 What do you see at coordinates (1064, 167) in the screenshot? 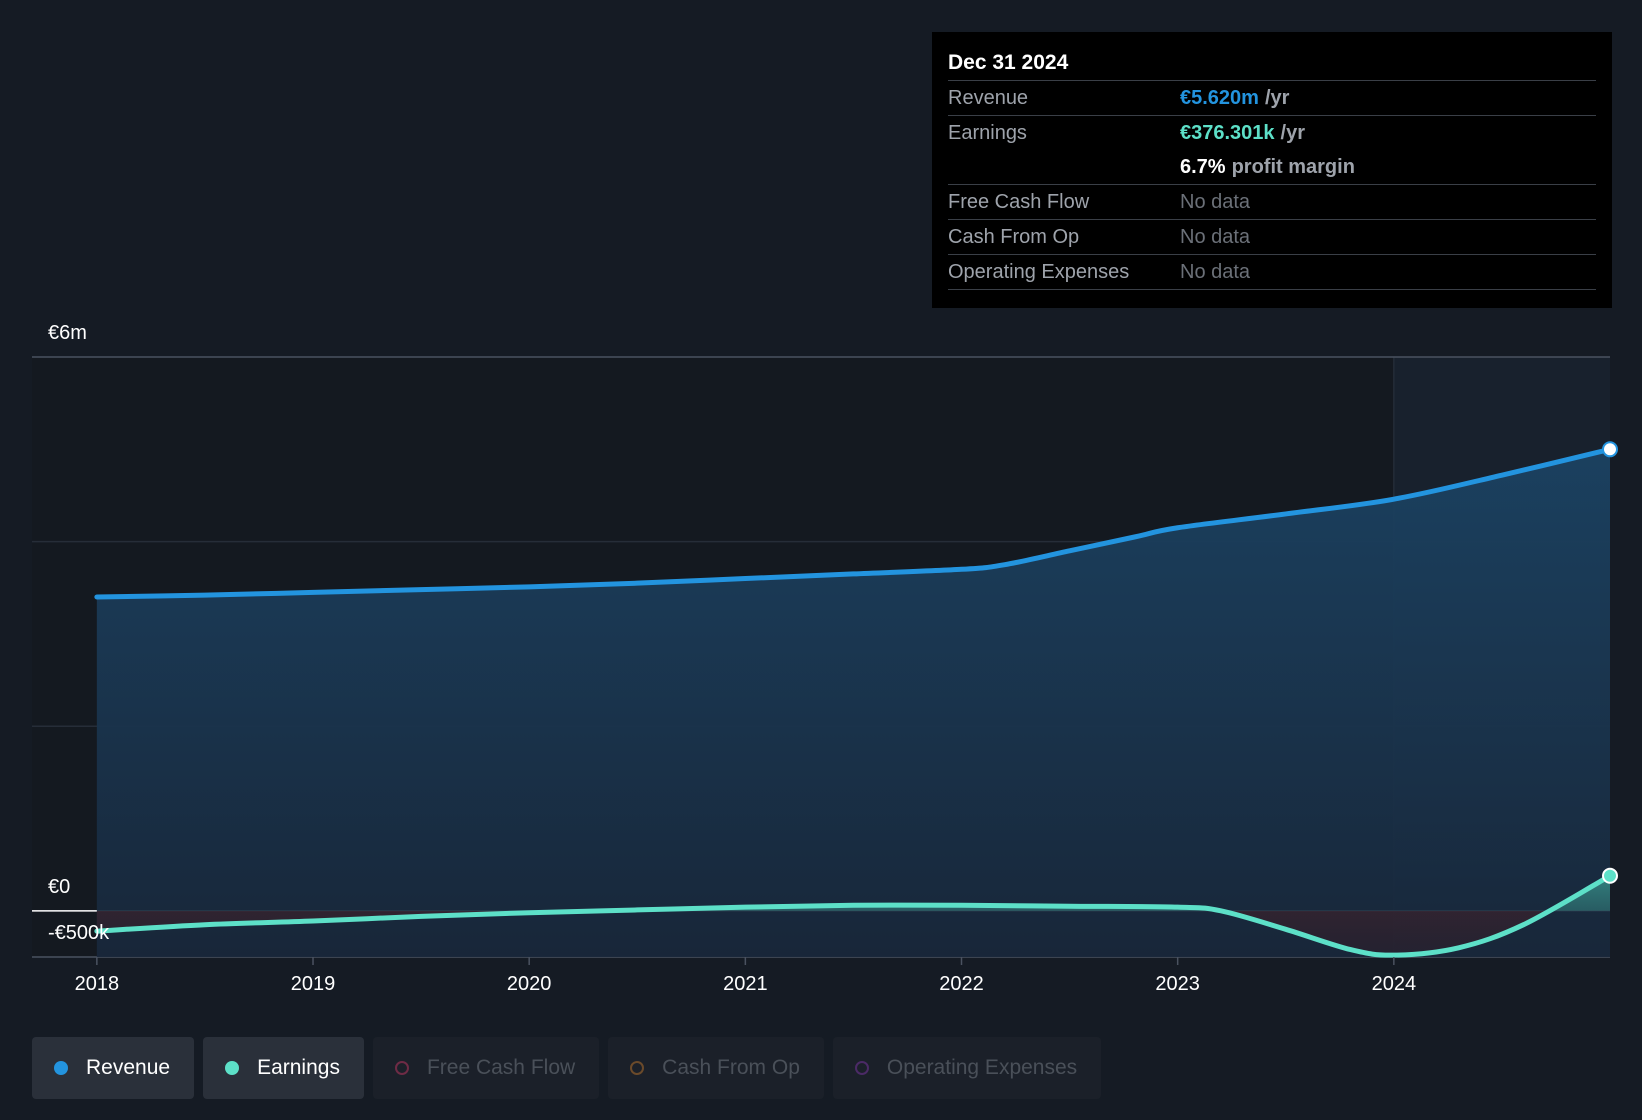
I see `tooltip-margin-spacer` at bounding box center [1064, 167].